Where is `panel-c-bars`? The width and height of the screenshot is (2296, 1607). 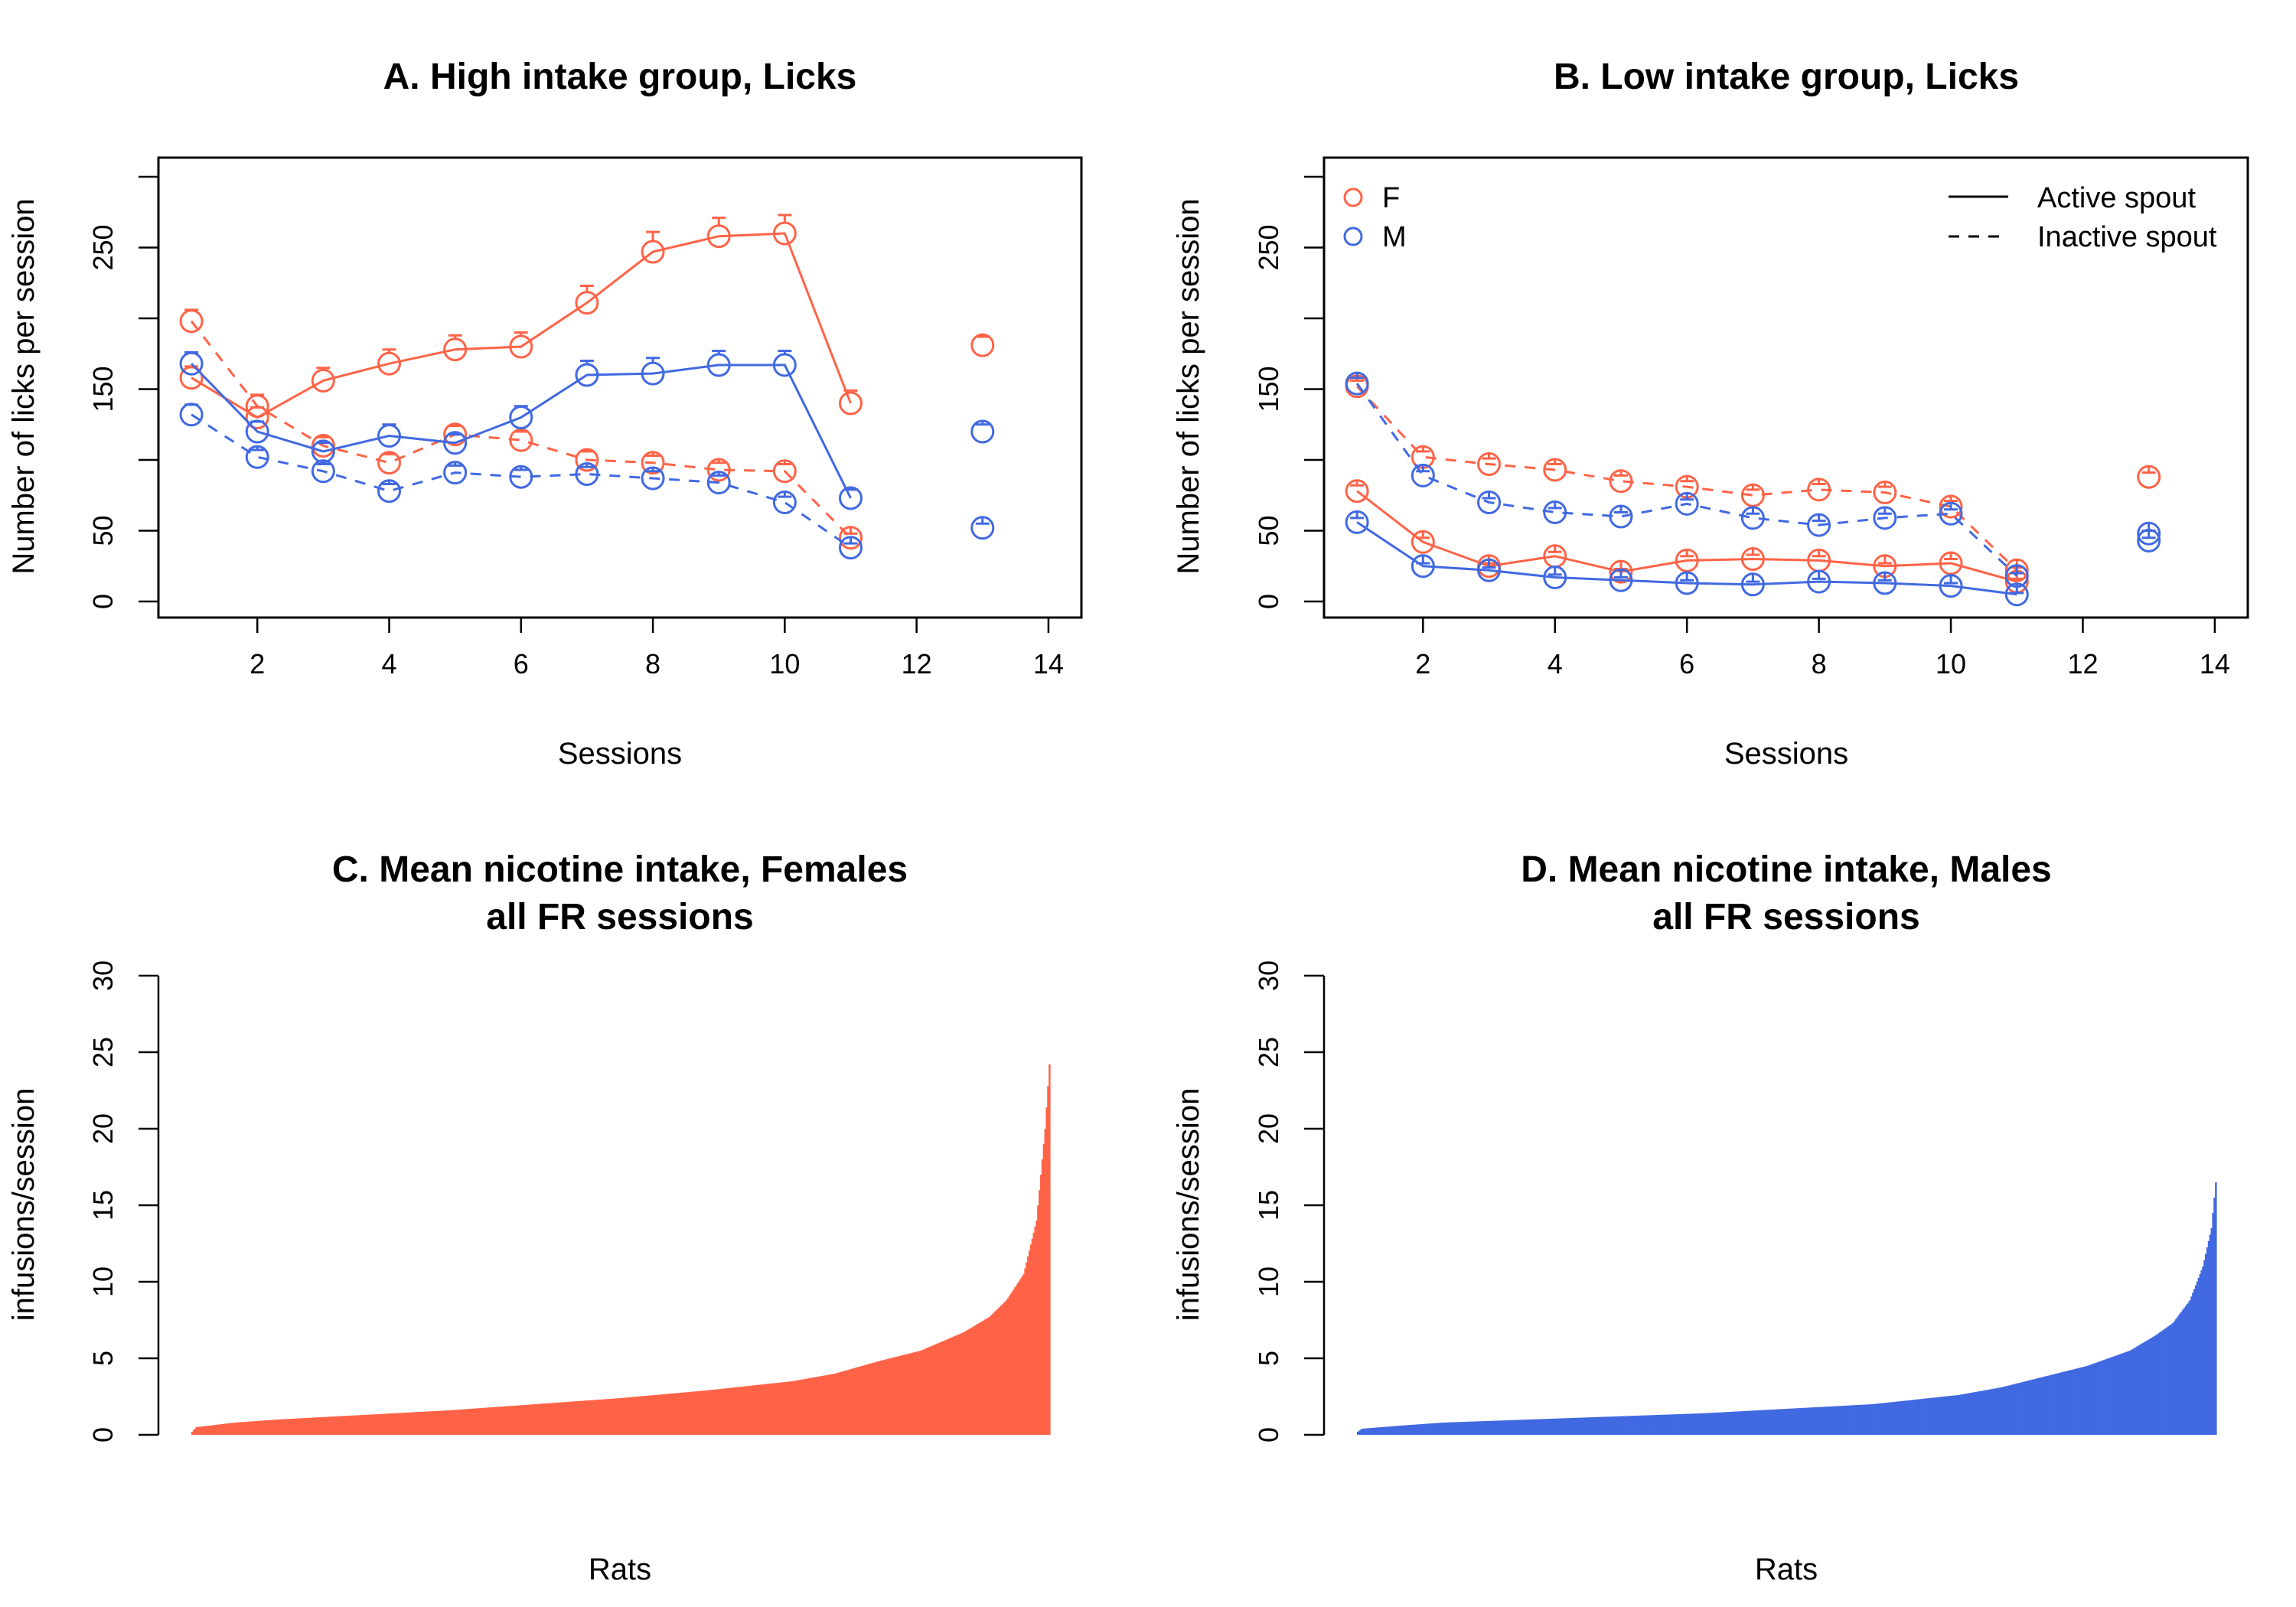 panel-c-bars is located at coordinates (621, 1249).